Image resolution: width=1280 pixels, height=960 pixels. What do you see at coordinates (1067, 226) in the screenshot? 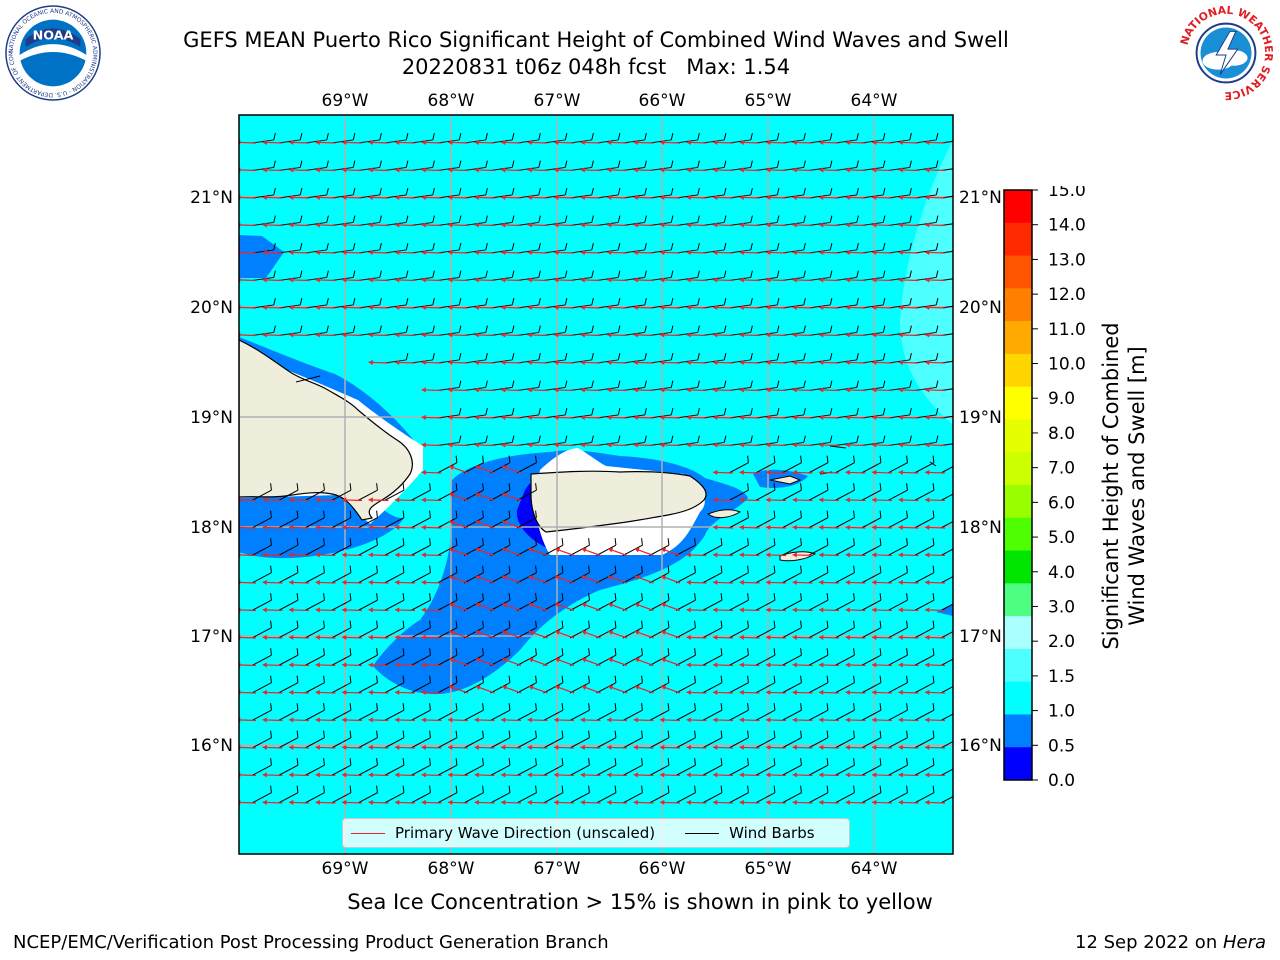
I see `colorbar-tick-label: 14.0` at bounding box center [1067, 226].